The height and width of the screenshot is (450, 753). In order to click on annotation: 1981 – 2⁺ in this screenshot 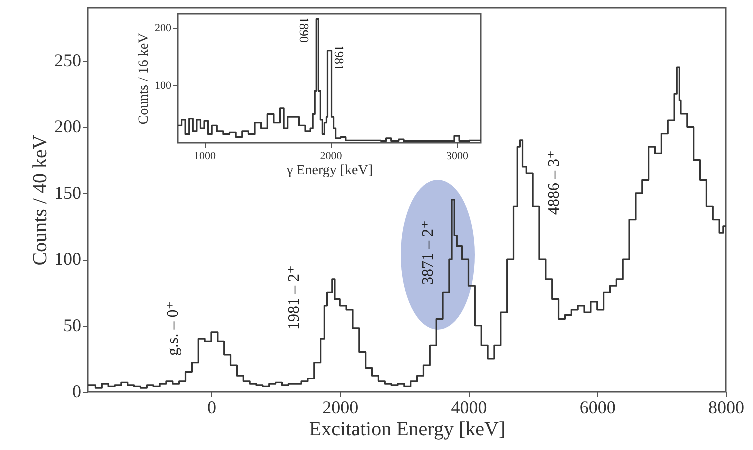, I will do `click(294, 298)`.